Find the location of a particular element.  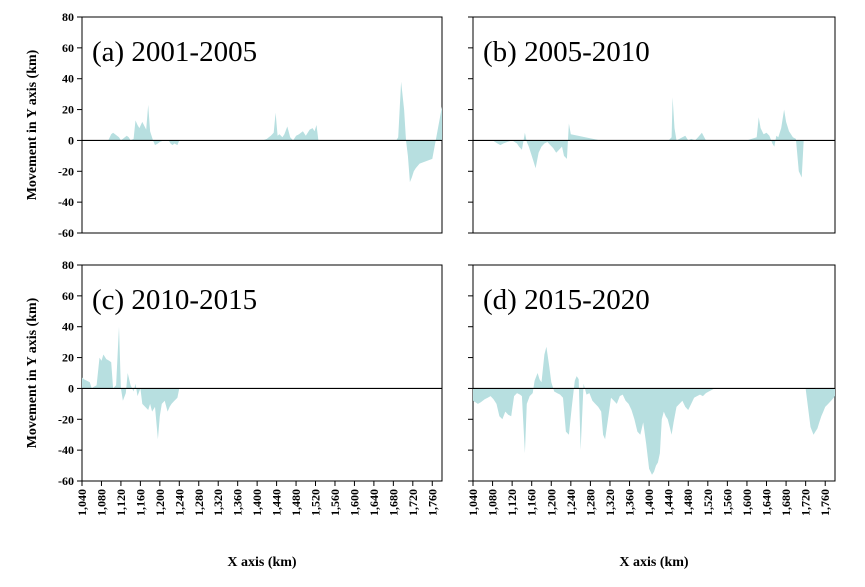

panel-title: (c) 2010-2015 is located at coordinates (174, 300).